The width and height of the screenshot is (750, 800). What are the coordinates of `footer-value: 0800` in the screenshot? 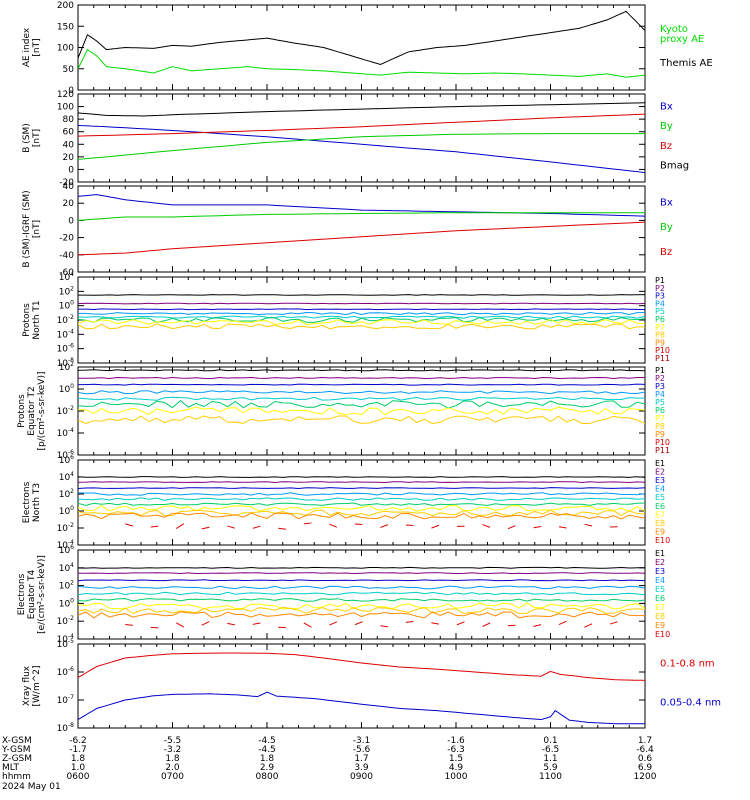 It's located at (267, 777).